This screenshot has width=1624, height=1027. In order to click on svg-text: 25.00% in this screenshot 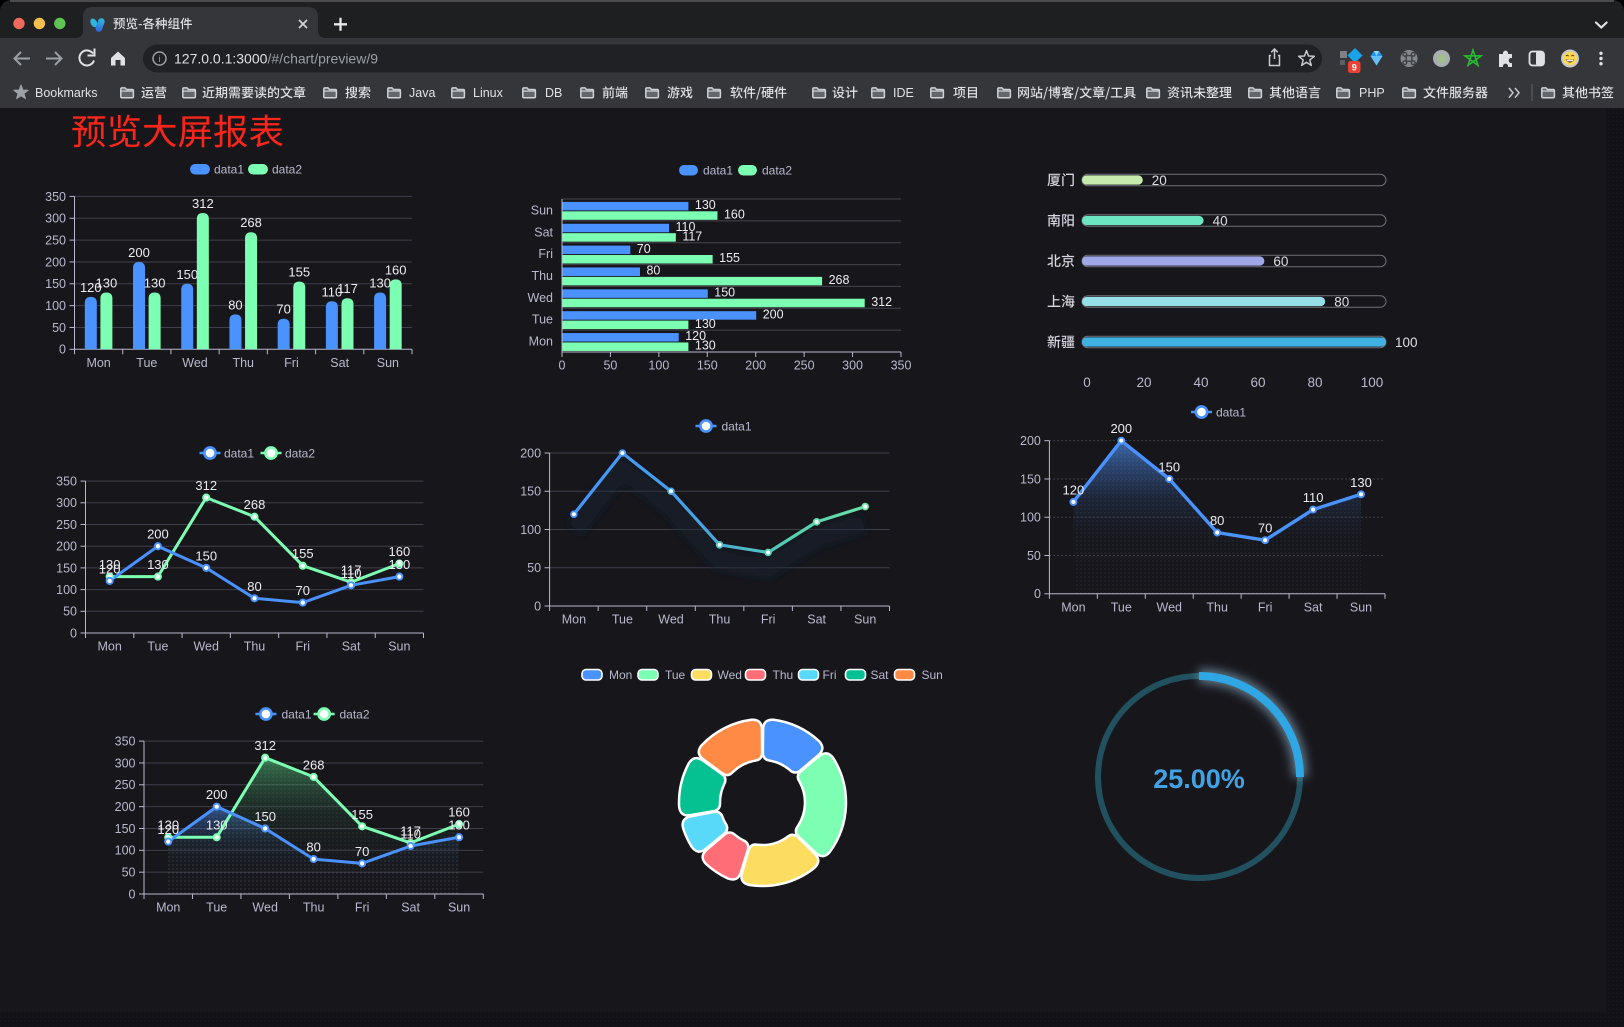, I will do `click(1199, 779)`.